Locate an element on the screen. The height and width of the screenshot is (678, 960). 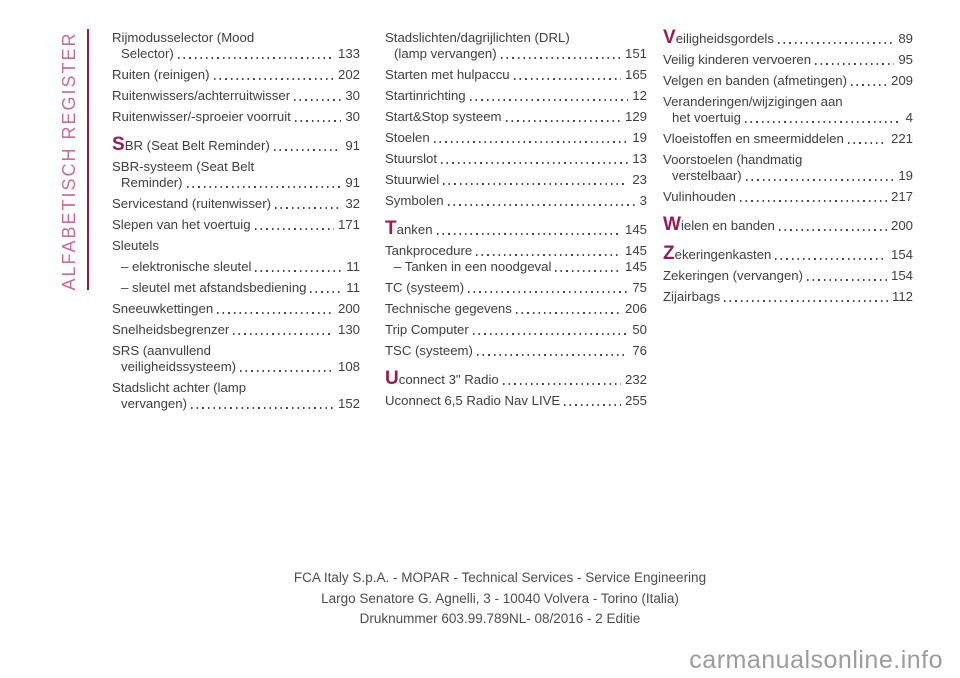
index-entry: Vulinhouden 217 is located at coordinates (788, 197).